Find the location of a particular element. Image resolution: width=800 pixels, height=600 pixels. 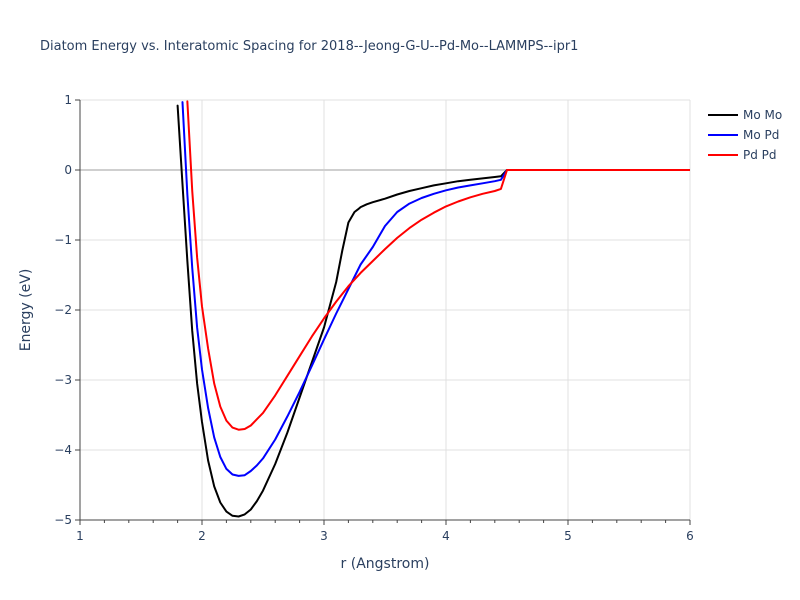

y-tick-label: 1 is located at coordinates (68, 100).